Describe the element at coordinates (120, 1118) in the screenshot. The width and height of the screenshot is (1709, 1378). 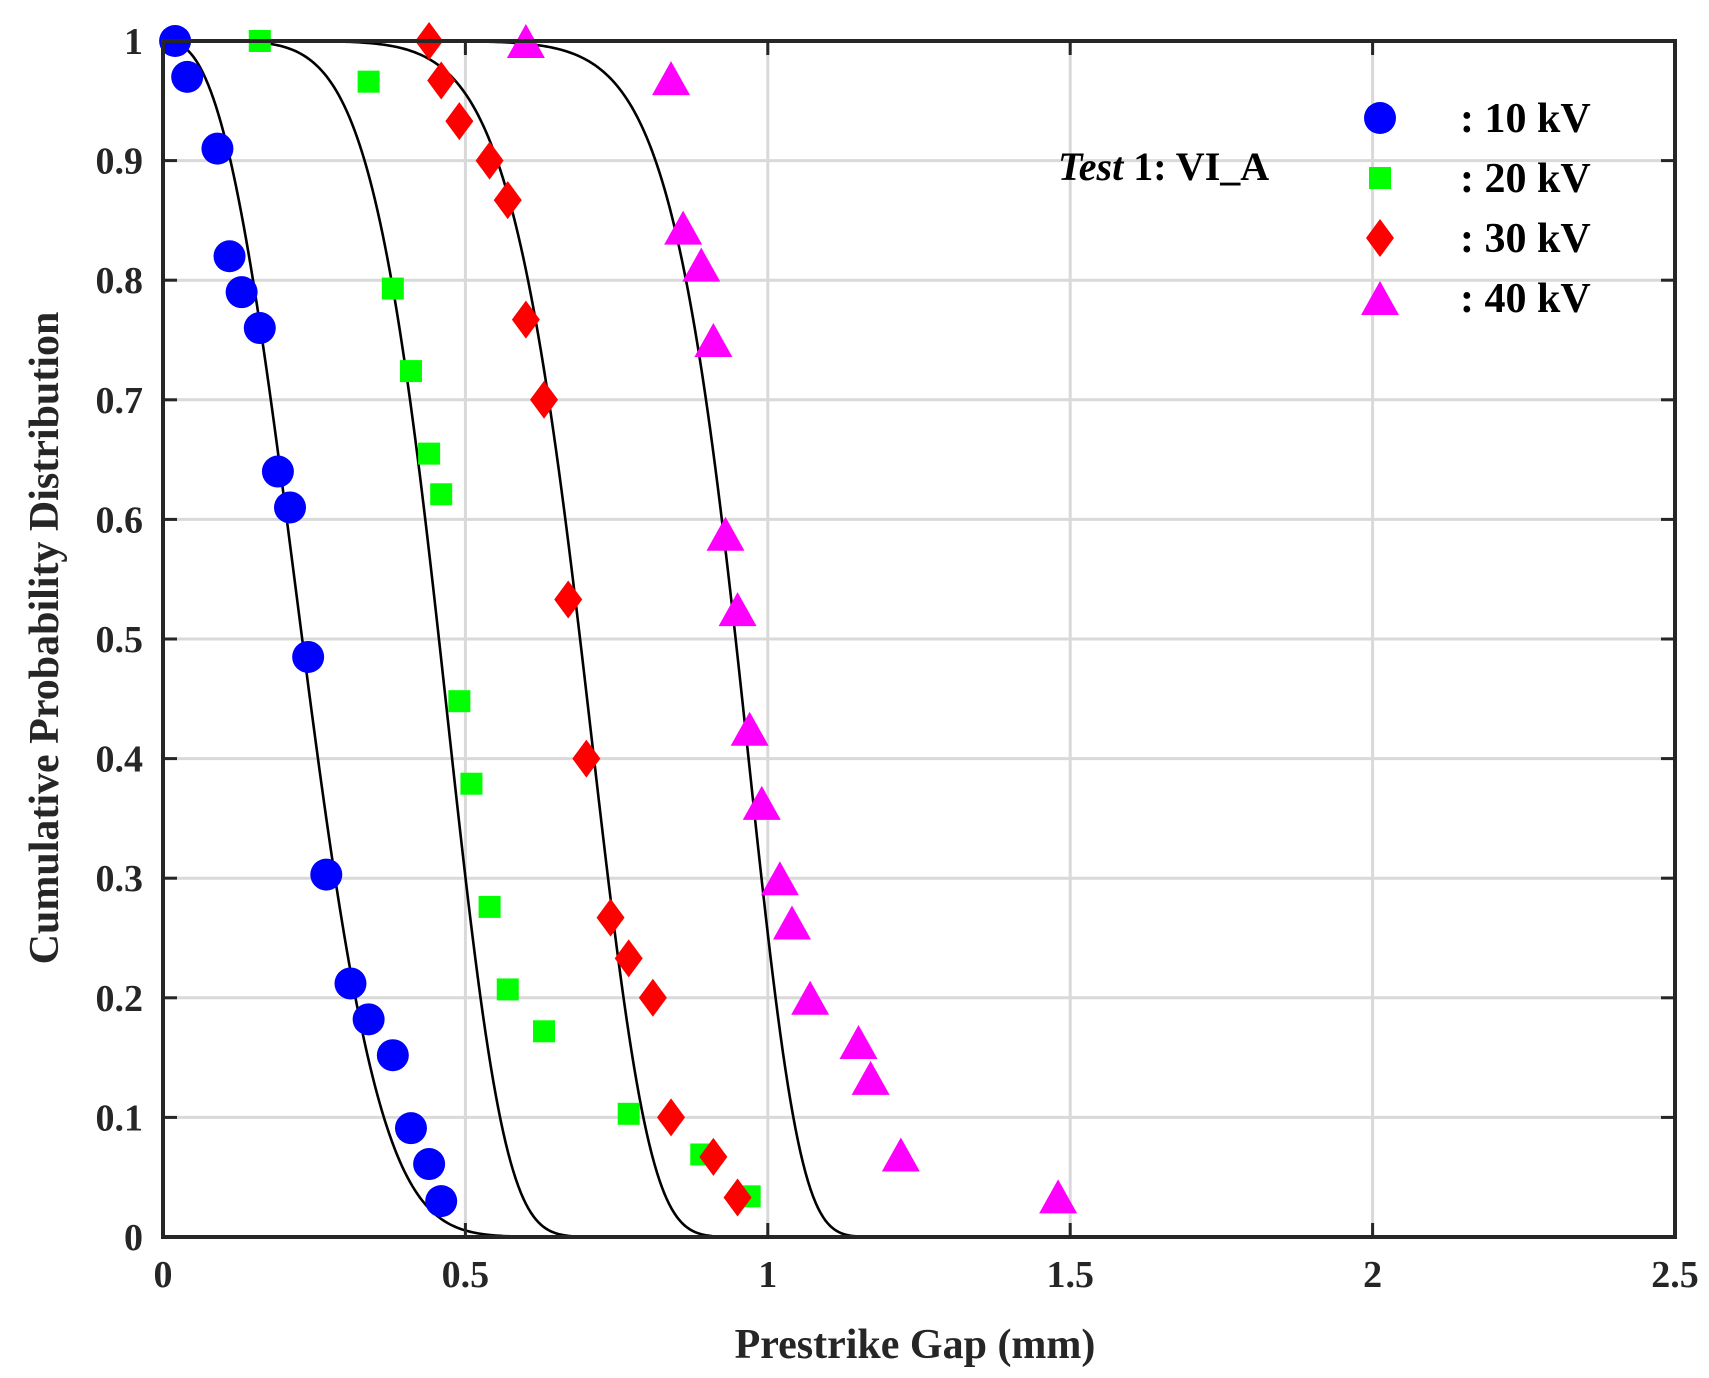
I see `y-tick-label: 0.1` at that location.